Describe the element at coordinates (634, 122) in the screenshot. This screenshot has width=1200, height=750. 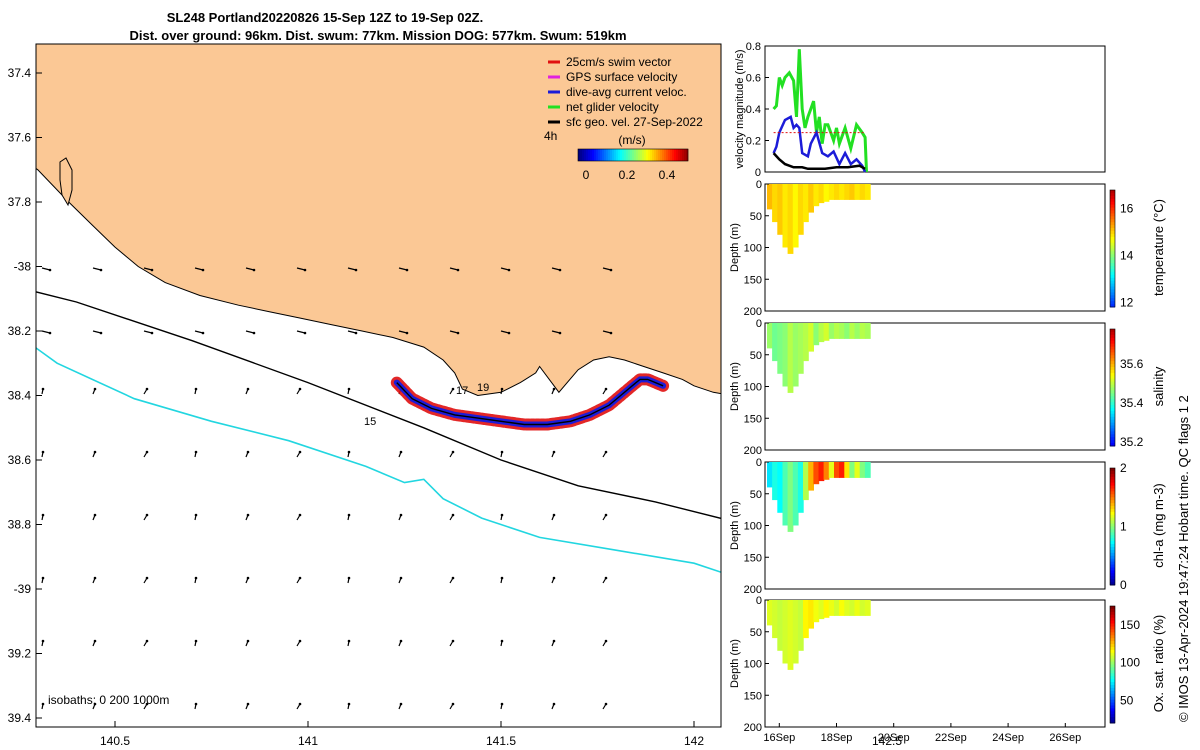
I see `legend-label-sfc: sfc geo. vel. 27-Sep-2022` at that location.